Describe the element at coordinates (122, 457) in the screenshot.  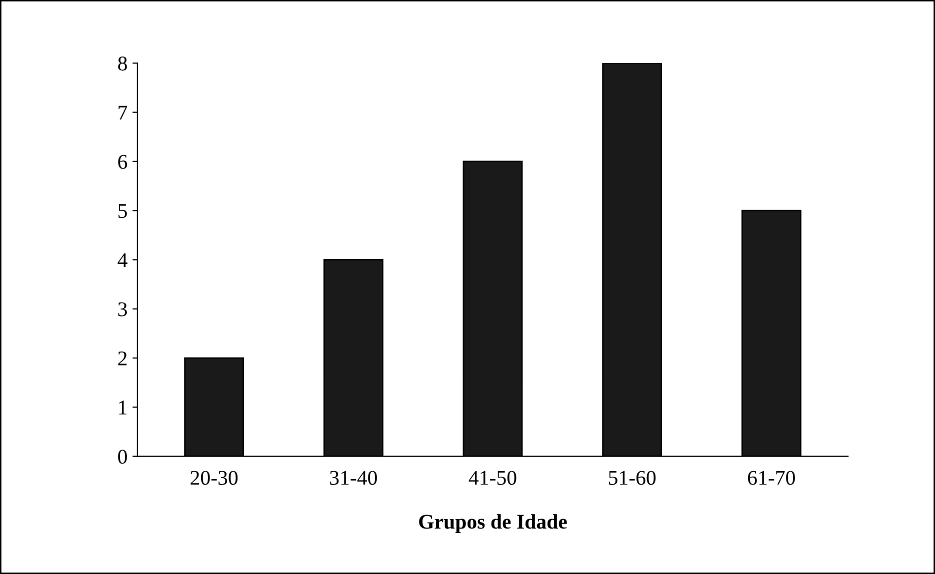
I see `y-tick-label: 0` at that location.